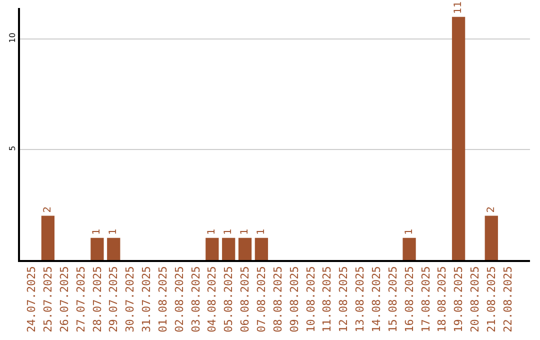 The width and height of the screenshot is (540, 340). I want to click on x-tick-label: 31.07.2025, so click(147, 299).